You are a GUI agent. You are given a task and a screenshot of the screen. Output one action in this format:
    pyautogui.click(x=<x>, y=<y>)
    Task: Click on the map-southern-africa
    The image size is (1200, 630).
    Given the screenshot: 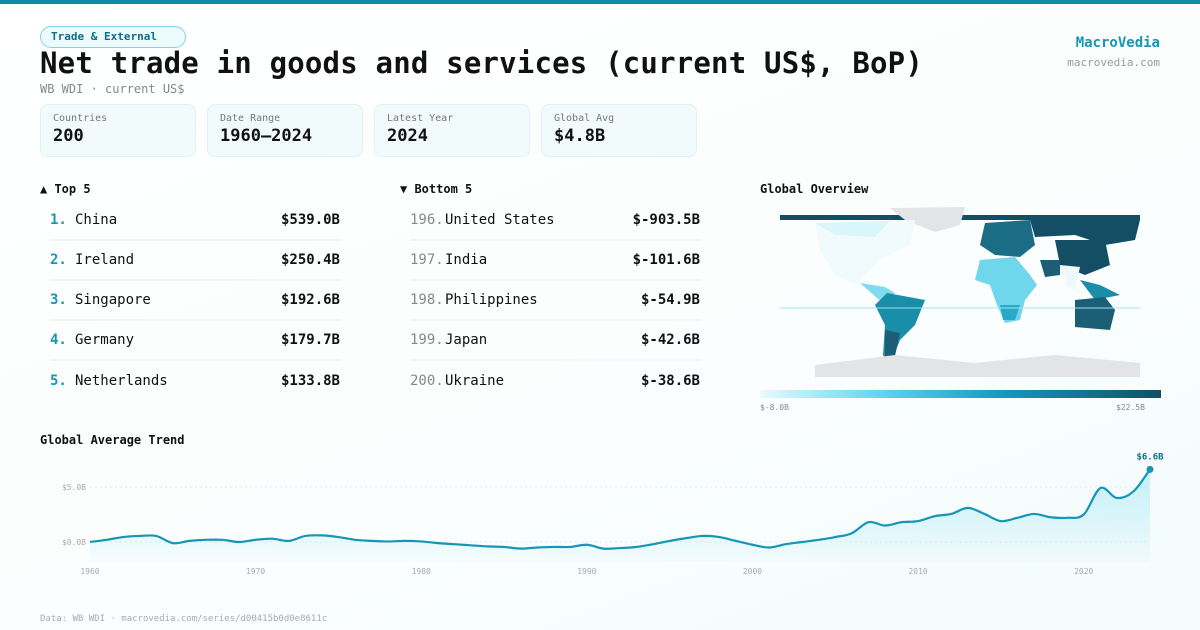 What is the action you would take?
    pyautogui.click(x=1010, y=312)
    